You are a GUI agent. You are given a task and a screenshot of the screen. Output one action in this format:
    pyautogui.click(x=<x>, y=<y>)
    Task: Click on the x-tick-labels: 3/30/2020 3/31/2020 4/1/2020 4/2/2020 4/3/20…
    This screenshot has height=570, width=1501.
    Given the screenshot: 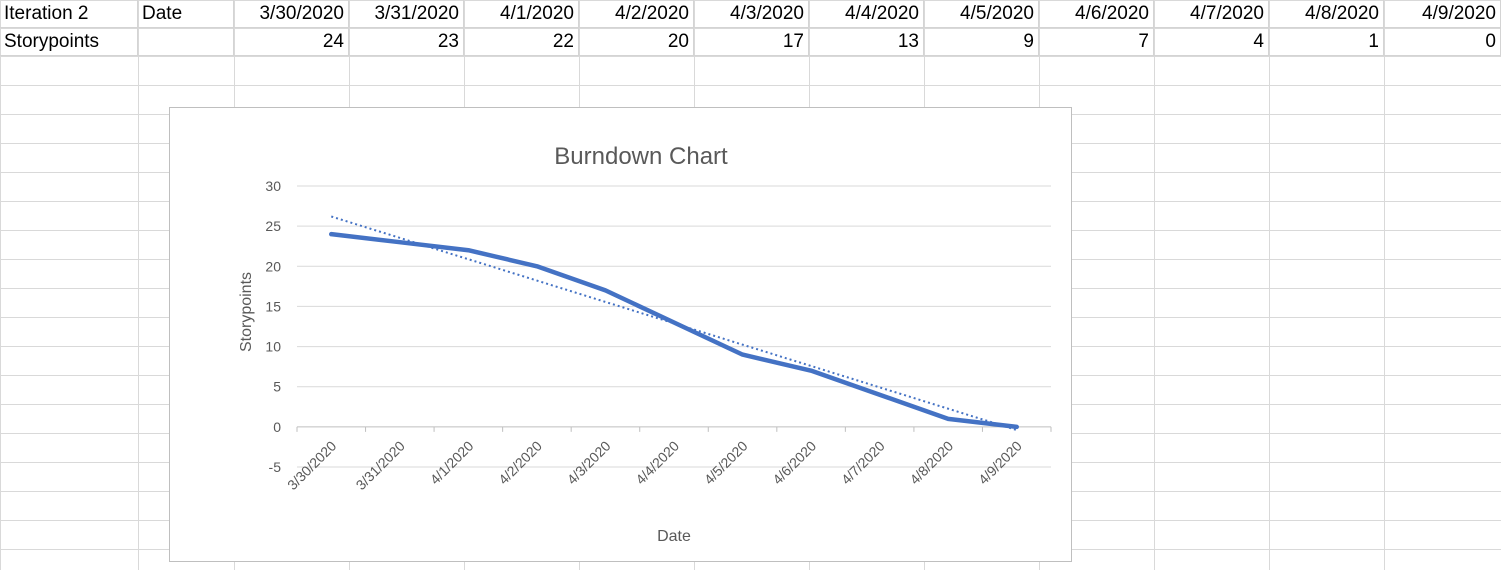 What is the action you would take?
    pyautogui.click(x=654, y=466)
    